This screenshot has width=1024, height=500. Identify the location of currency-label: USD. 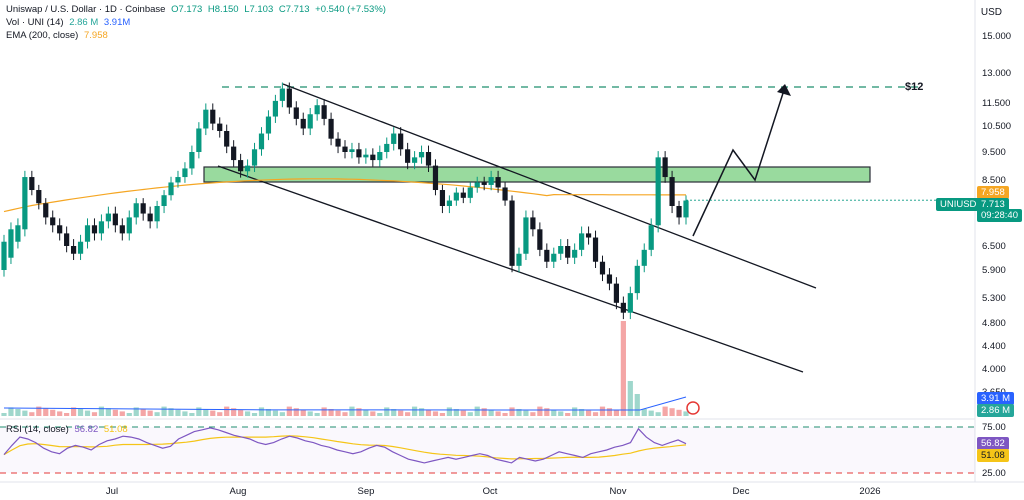
(991, 12).